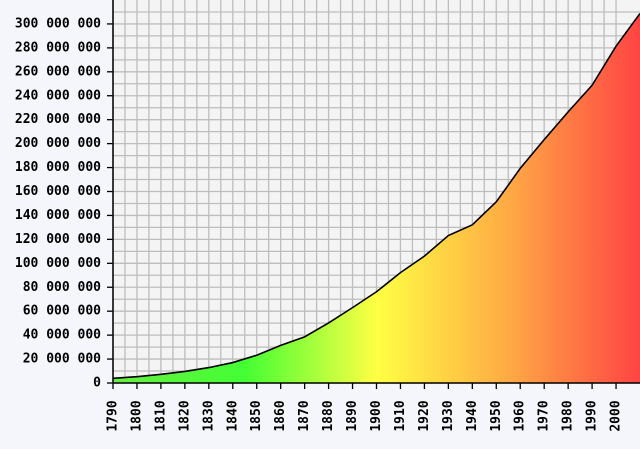 This screenshot has height=449, width=640. I want to click on x-tick-label: 1900, so click(376, 415).